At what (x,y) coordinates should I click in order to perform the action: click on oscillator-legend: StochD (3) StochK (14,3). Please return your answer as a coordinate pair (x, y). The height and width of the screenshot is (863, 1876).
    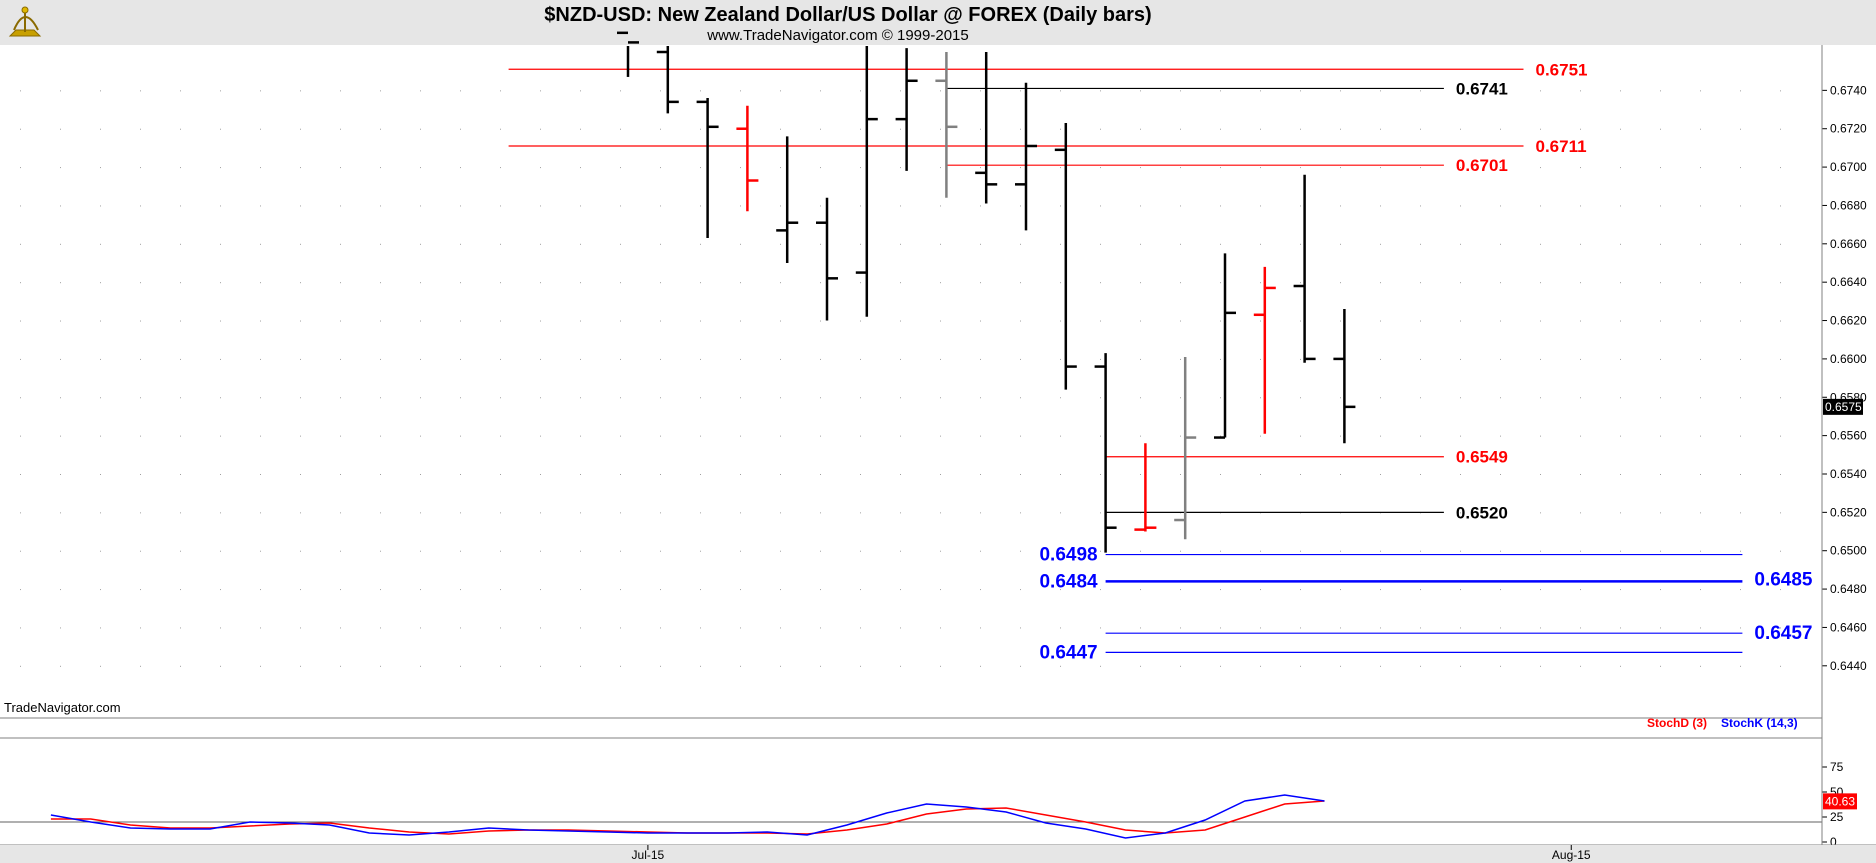
    Looking at the image, I should click on (1722, 723).